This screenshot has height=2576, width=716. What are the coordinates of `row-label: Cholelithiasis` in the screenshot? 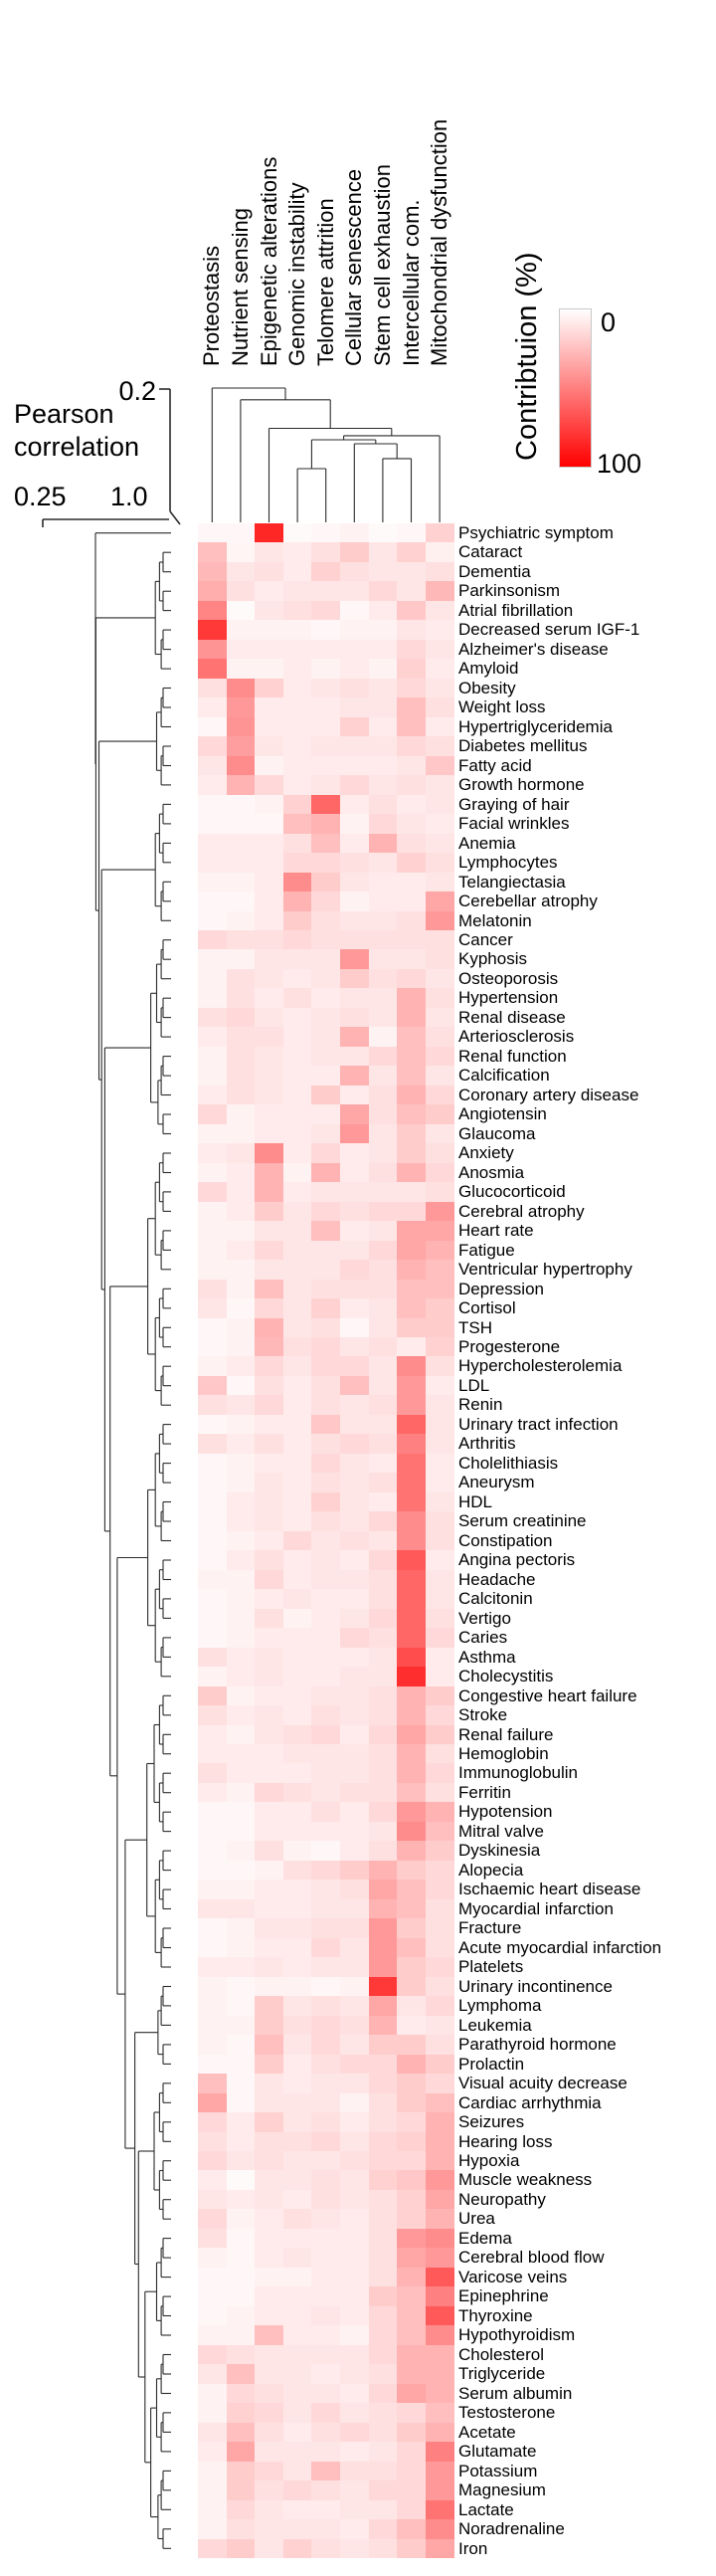 It's located at (509, 1463).